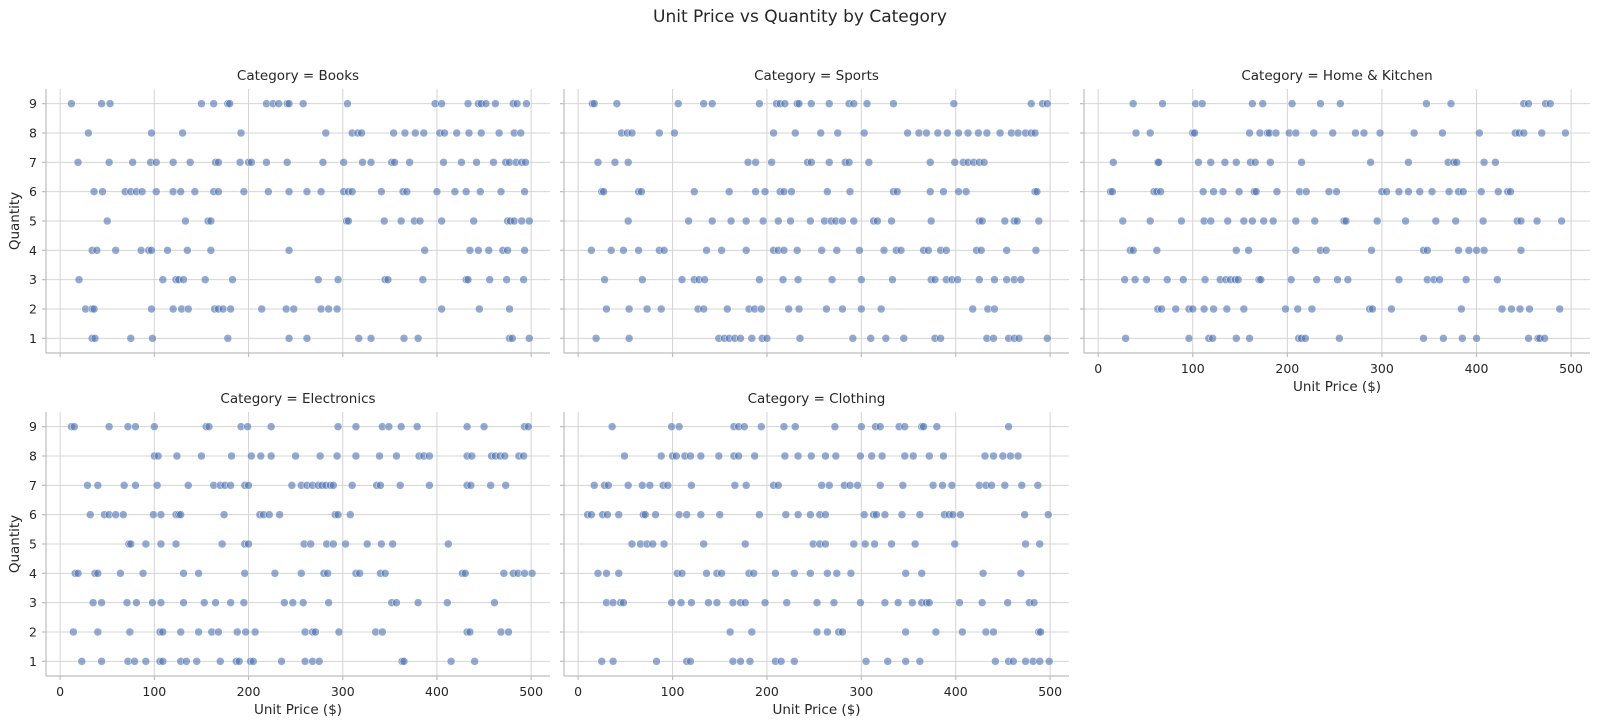 This screenshot has width=1600, height=725. What do you see at coordinates (33, 544) in the screenshot?
I see `y-tick-label: 5` at bounding box center [33, 544].